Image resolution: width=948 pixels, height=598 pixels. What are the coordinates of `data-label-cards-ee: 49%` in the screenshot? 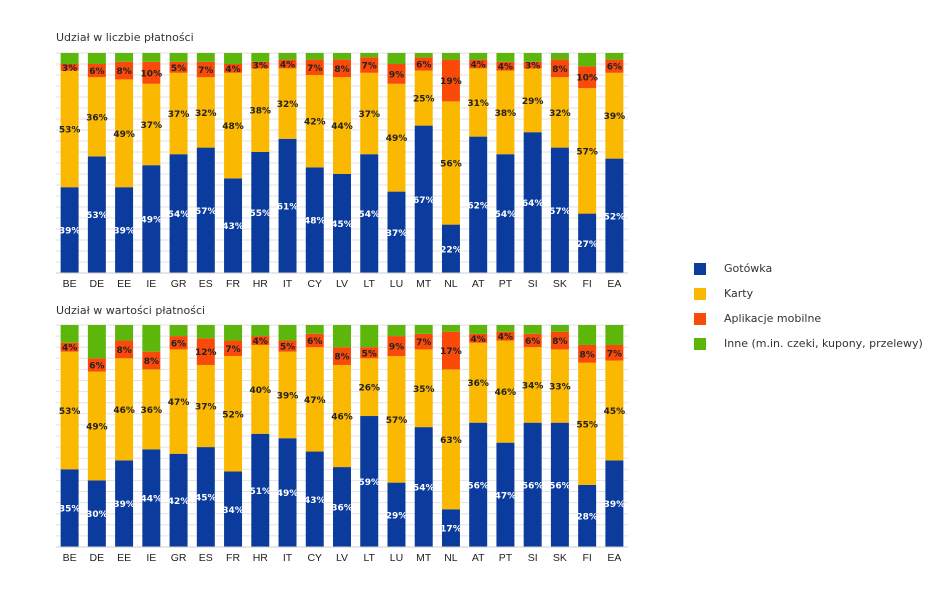 It's located at (124, 135).